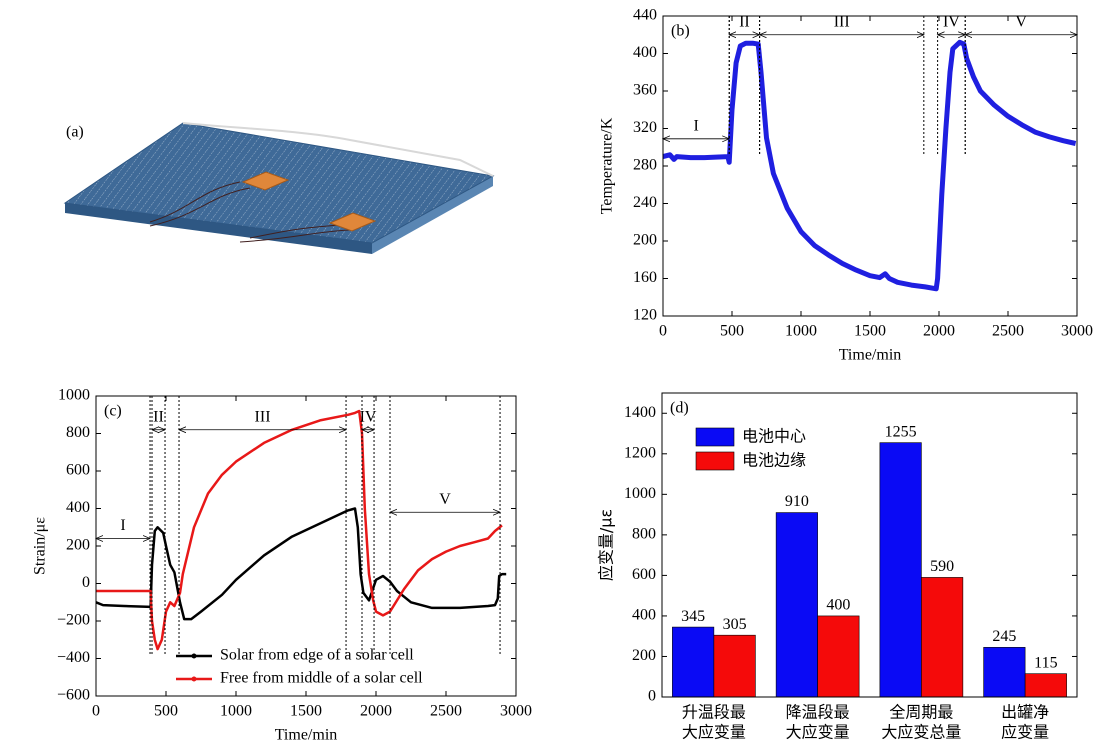  What do you see at coordinates (921, 732) in the screenshot?
I see `x-tick-label: 大应变总量` at bounding box center [921, 732].